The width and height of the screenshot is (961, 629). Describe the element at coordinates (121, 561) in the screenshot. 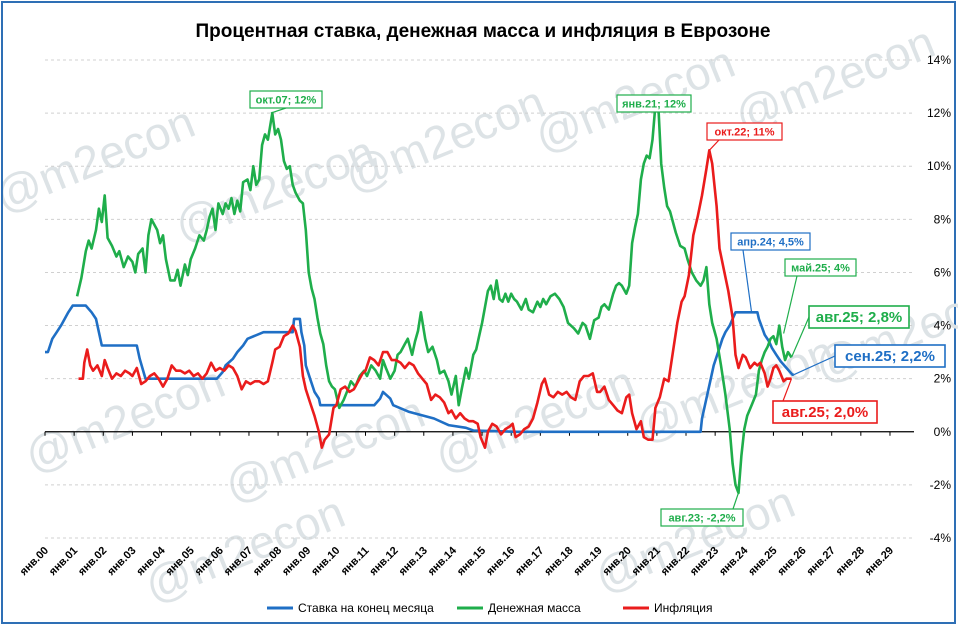

I see `x-tick-label: янв.03` at that location.